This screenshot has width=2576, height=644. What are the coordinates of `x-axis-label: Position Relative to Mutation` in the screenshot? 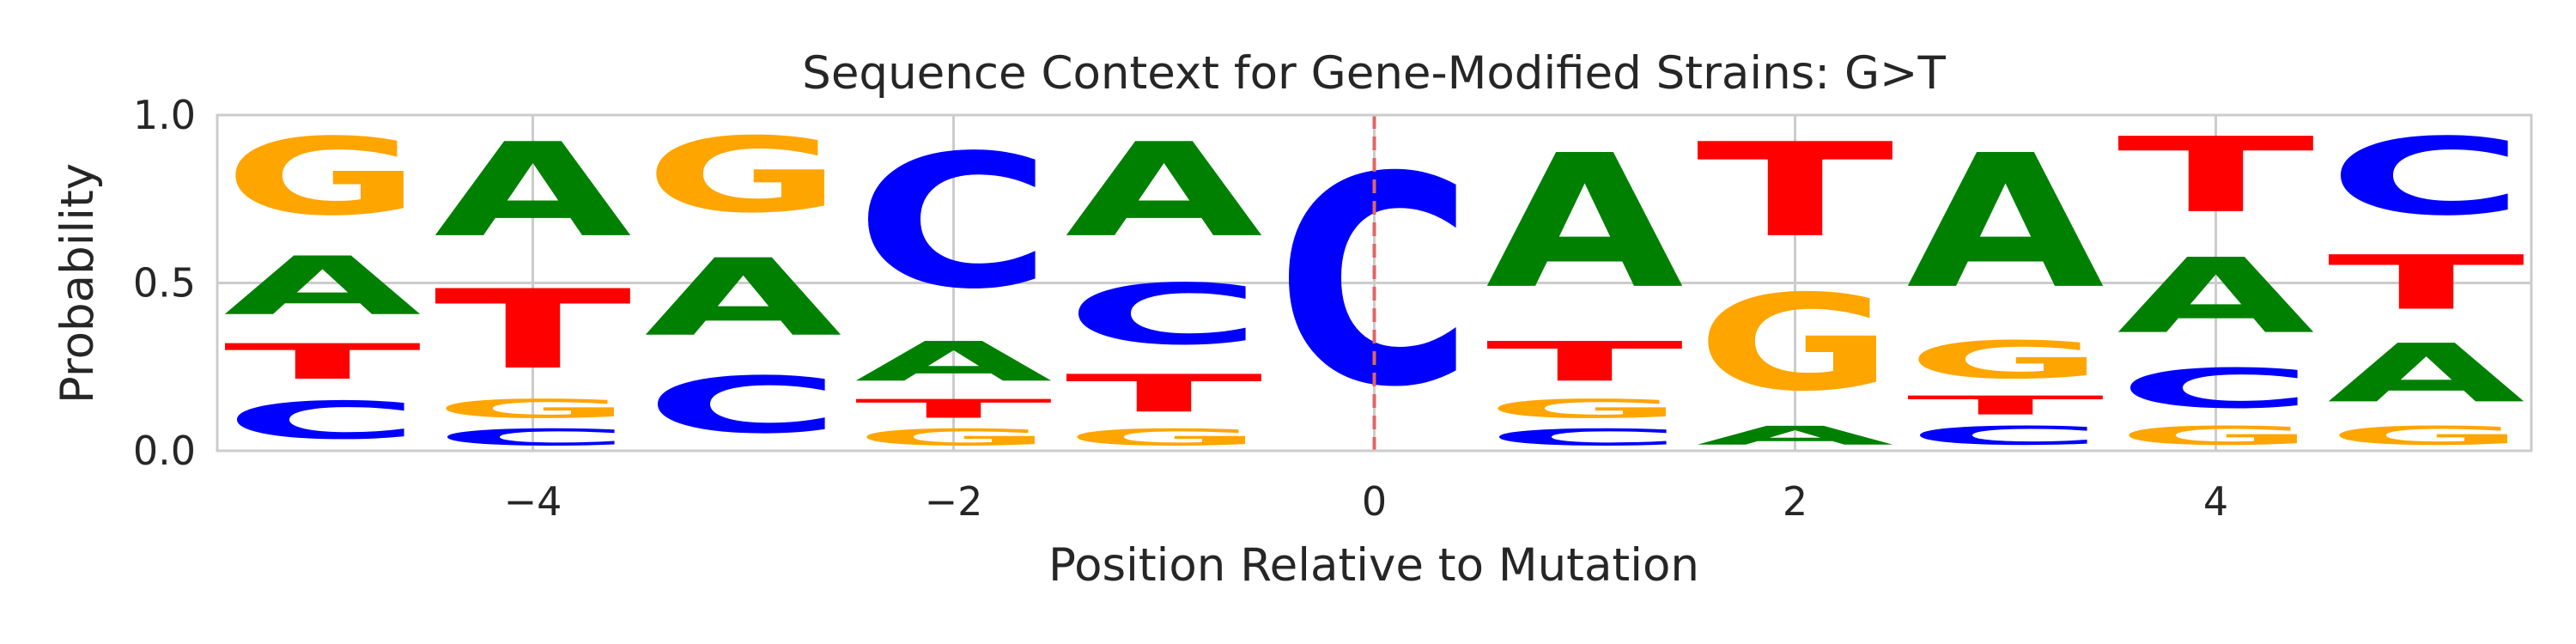 It's located at (1374, 565).